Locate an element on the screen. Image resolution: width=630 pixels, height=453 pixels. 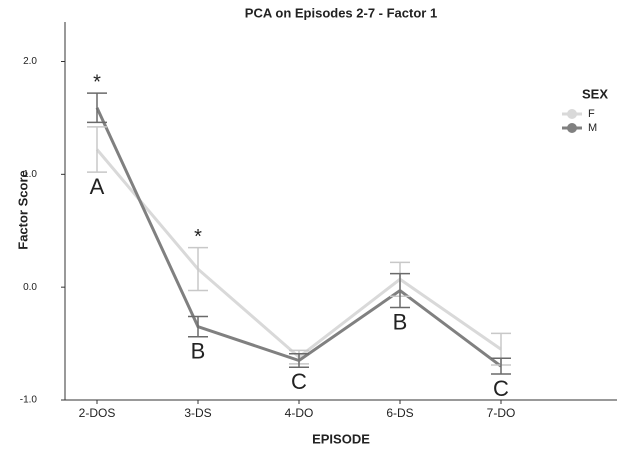
y-axis-title: Factor Score is located at coordinates (22, 209).